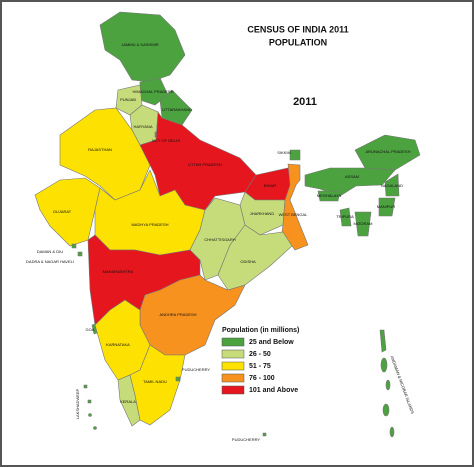 This screenshot has height=467, width=474. I want to click on state-label: KARNATAKA, so click(118, 344).